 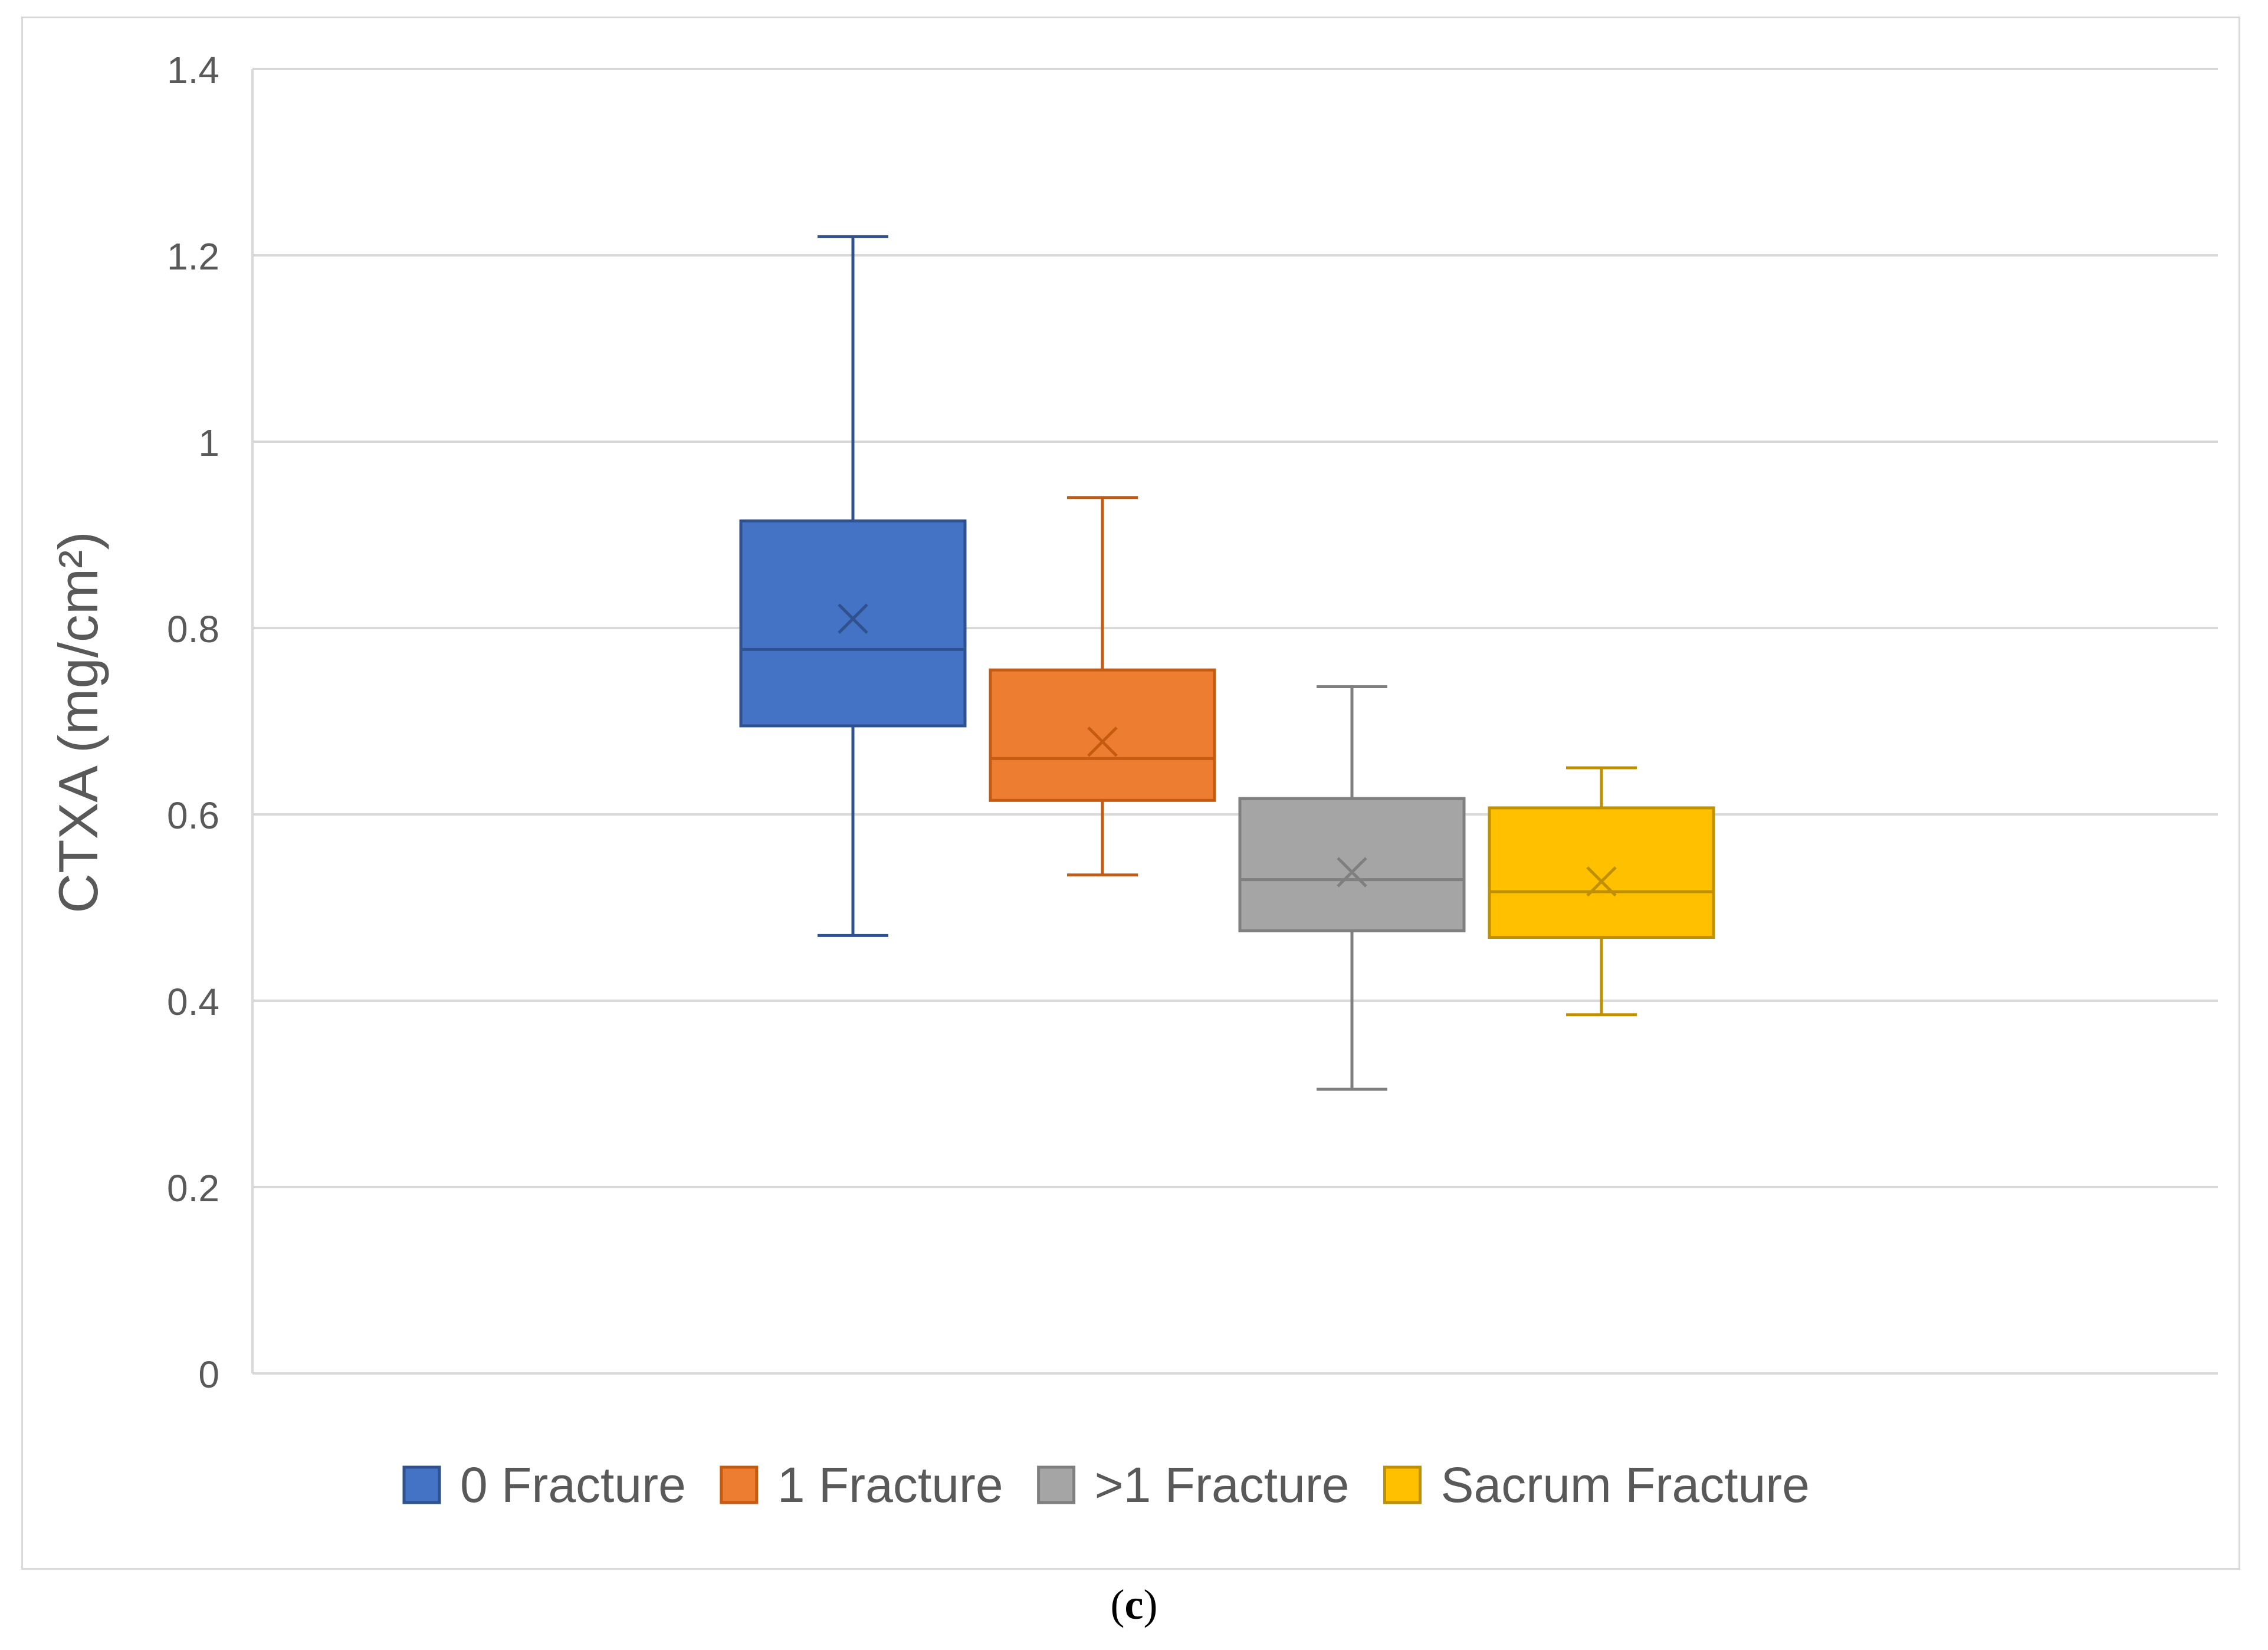 I want to click on y-tick-label: 1, so click(x=209, y=443).